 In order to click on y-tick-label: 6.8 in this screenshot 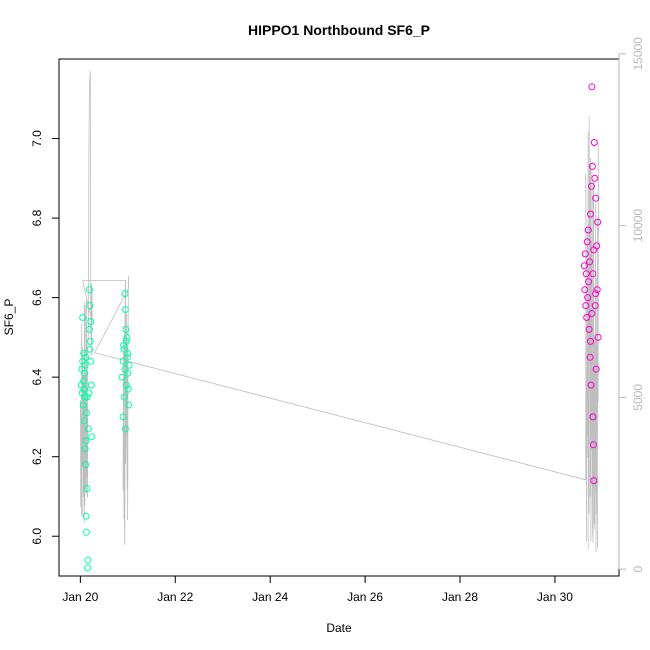, I will do `click(37, 217)`.